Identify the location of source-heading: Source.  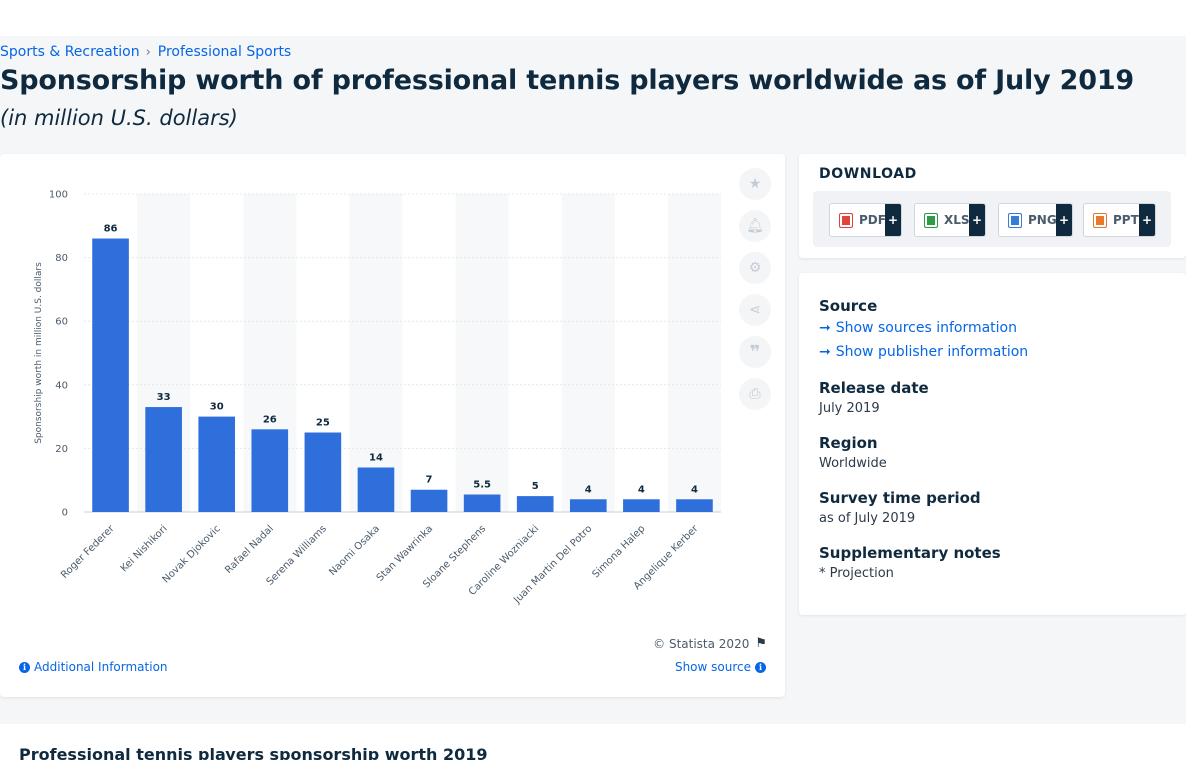
(848, 306).